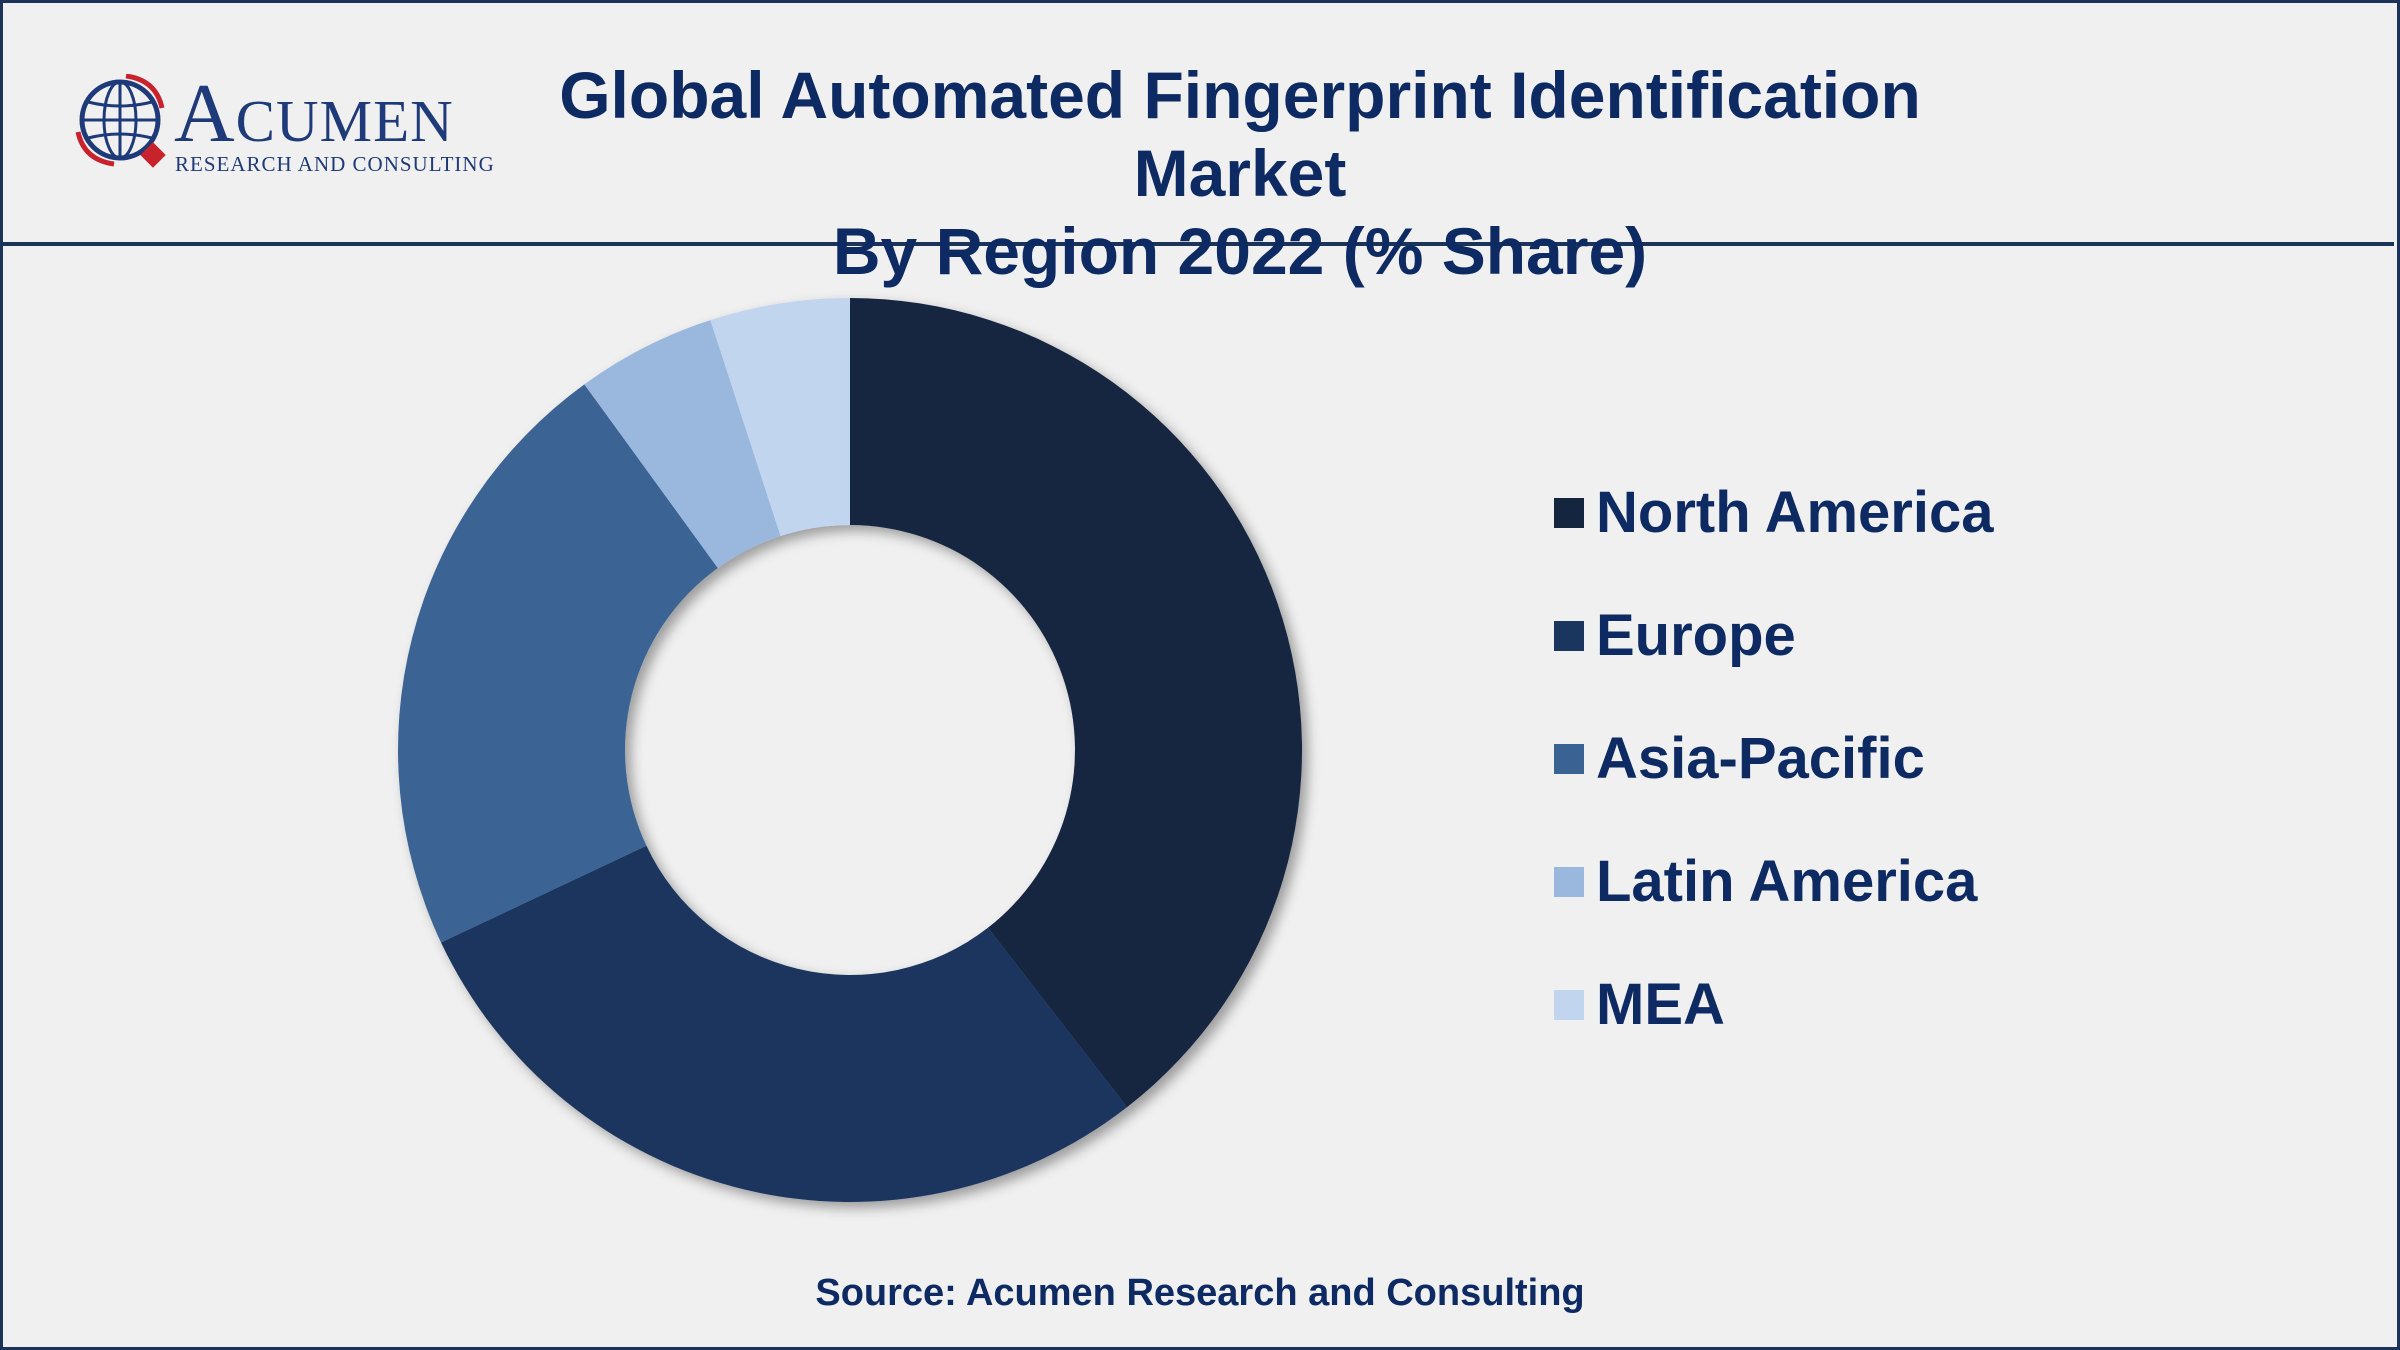  Describe the element at coordinates (557, 663) in the screenshot. I see `donut-slice-asia-pacific` at that location.